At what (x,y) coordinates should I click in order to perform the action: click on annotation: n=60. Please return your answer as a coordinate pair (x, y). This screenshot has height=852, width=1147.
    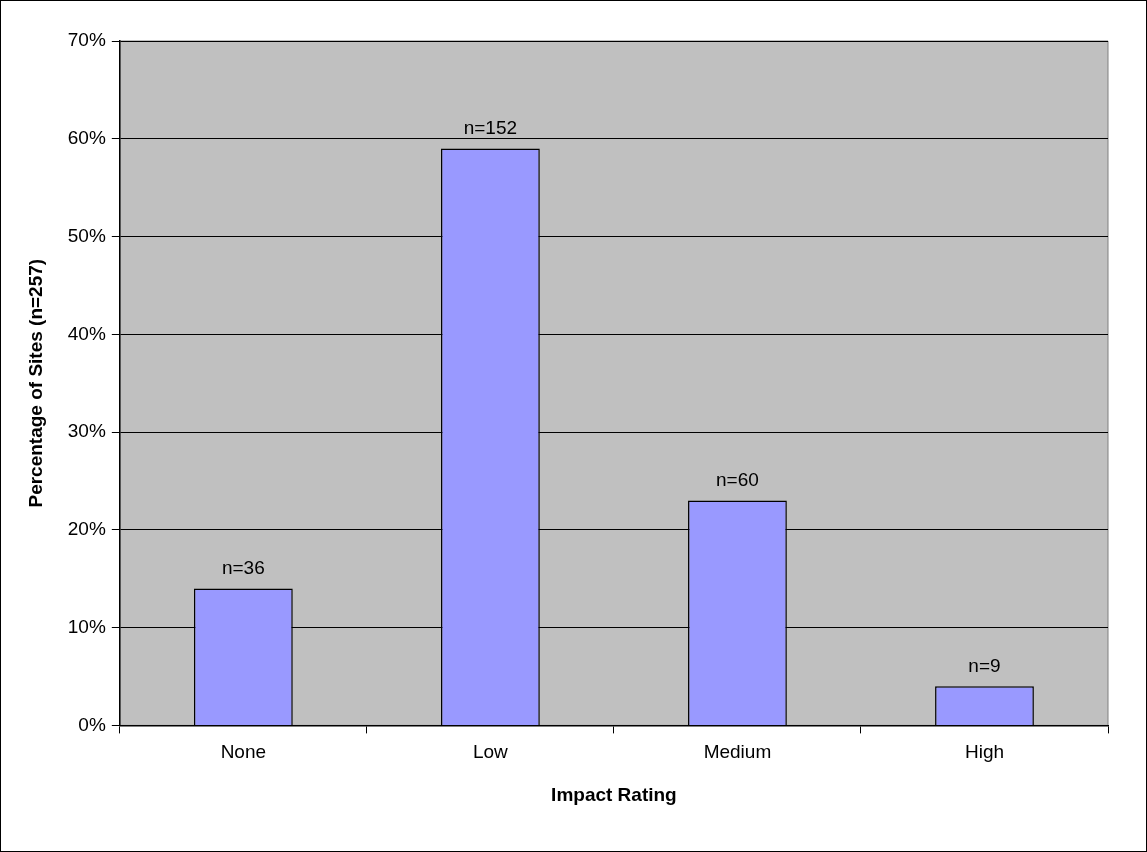
    Looking at the image, I should click on (737, 480).